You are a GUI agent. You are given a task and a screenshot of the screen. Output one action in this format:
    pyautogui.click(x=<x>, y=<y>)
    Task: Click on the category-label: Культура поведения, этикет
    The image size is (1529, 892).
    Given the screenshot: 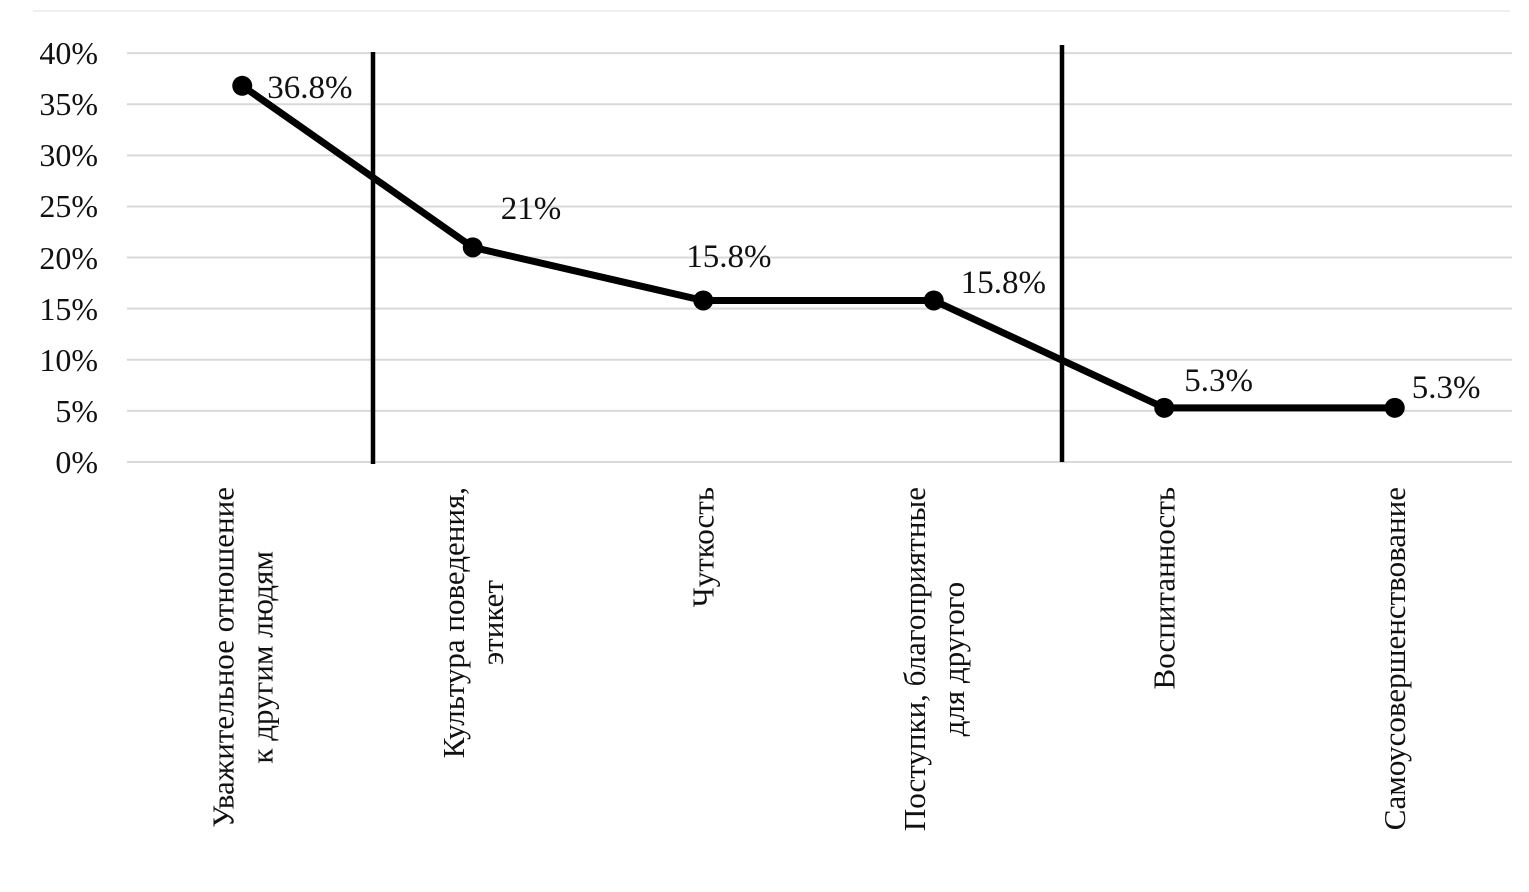 What is the action you would take?
    pyautogui.click(x=473, y=622)
    